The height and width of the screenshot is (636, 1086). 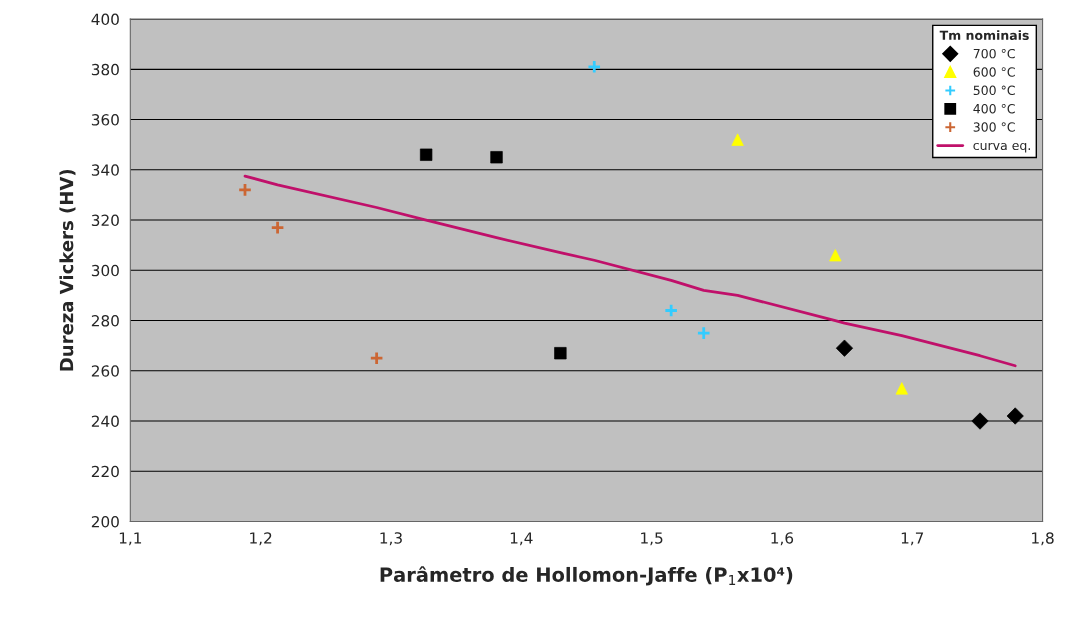 What do you see at coordinates (1001, 147) in the screenshot?
I see `legend-label: curva eq.` at bounding box center [1001, 147].